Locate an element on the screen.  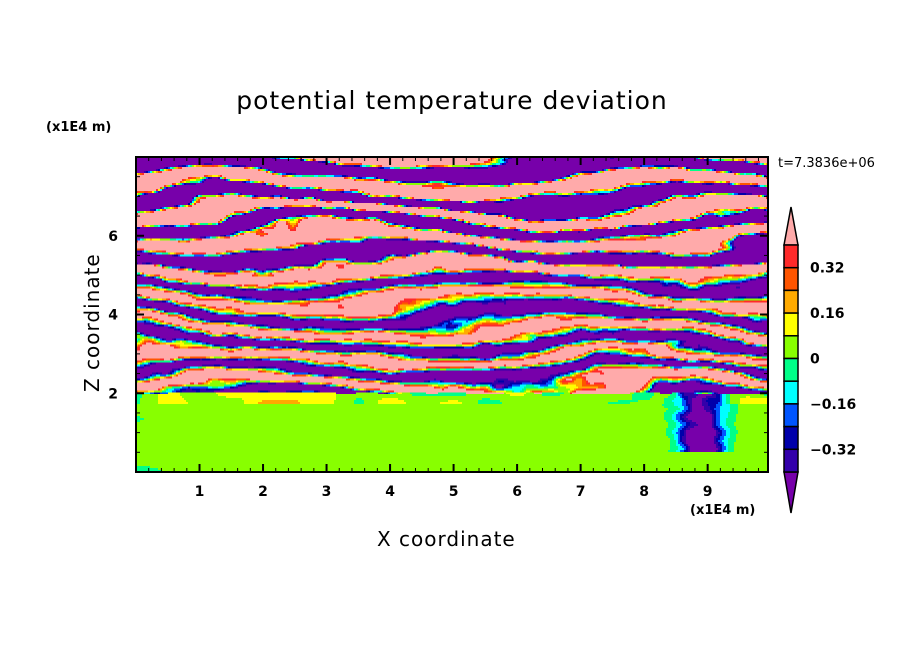
x-tick-label: 1 is located at coordinates (200, 492).